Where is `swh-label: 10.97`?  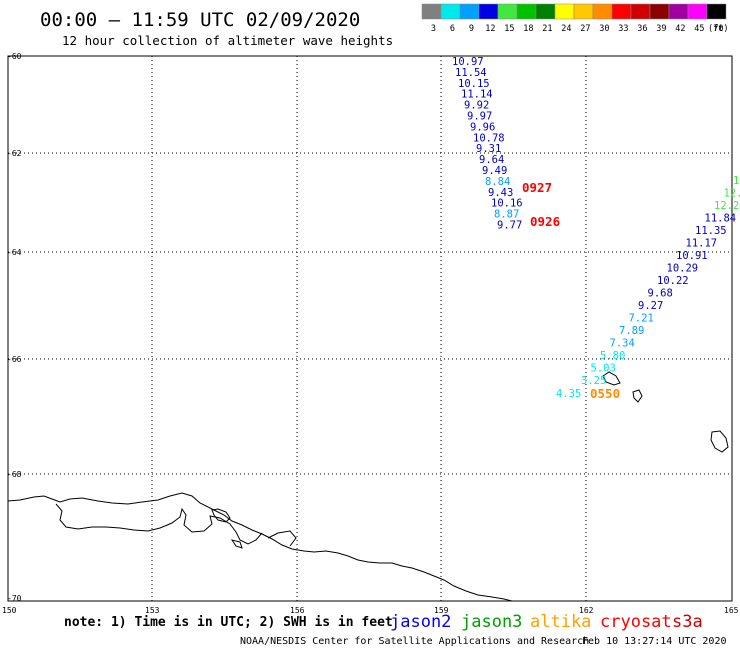 swh-label: 10.97 is located at coordinates (468, 62).